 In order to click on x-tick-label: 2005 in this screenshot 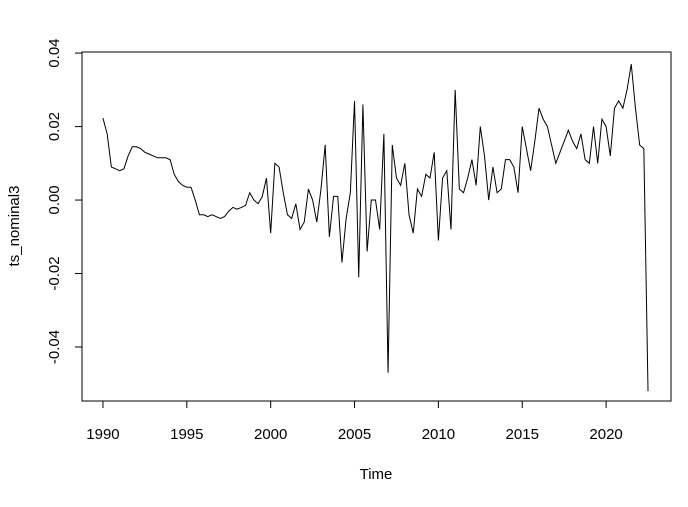, I will do `click(354, 434)`.